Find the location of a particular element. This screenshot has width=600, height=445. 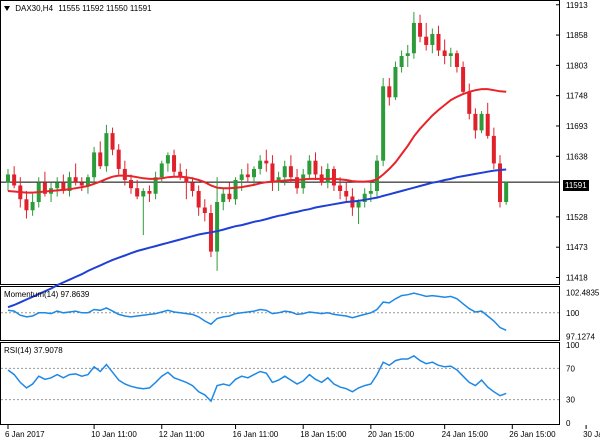

rsi-tick-label: 100 is located at coordinates (573, 345).